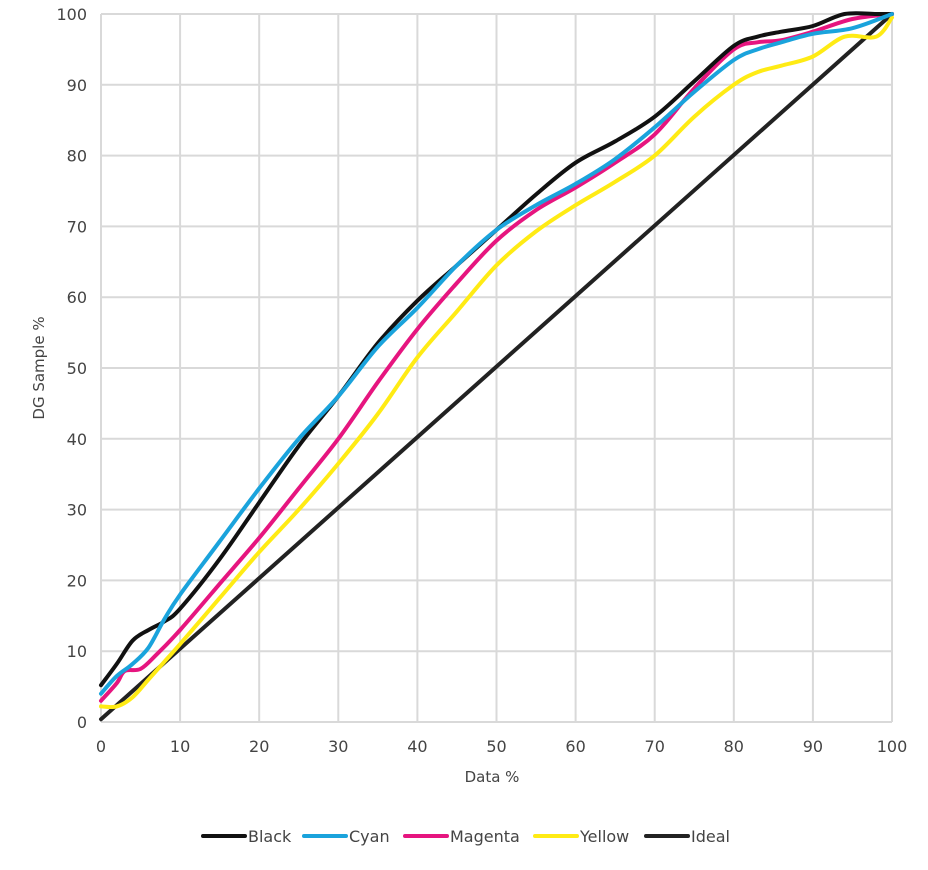 This screenshot has width=928, height=870. What do you see at coordinates (77, 651) in the screenshot?
I see `y-tick-label: 10` at bounding box center [77, 651].